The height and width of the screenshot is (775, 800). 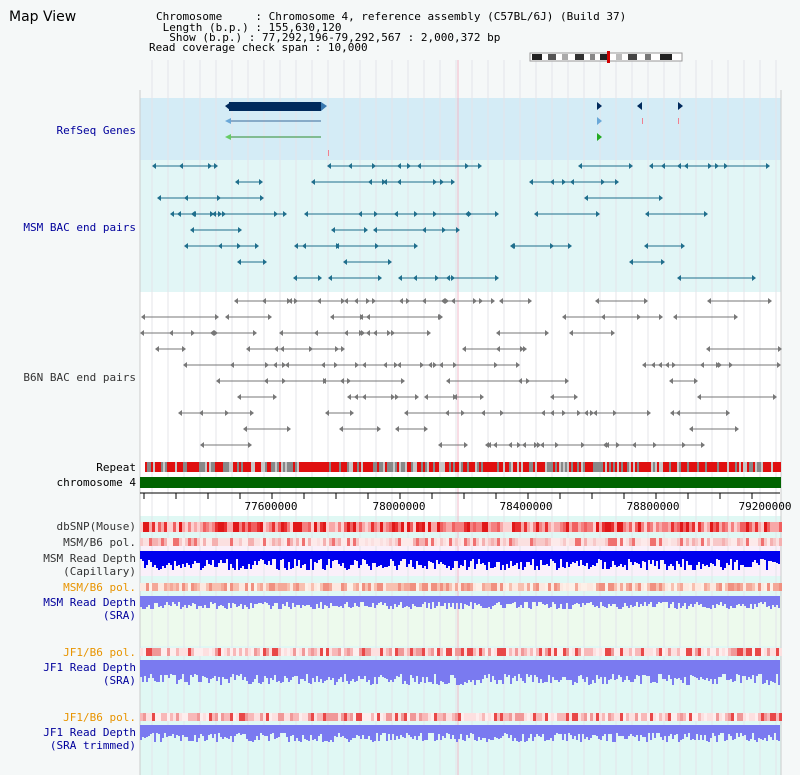 I want to click on track-label-msm-bac: MSM BAC end pairs, so click(x=79, y=227).